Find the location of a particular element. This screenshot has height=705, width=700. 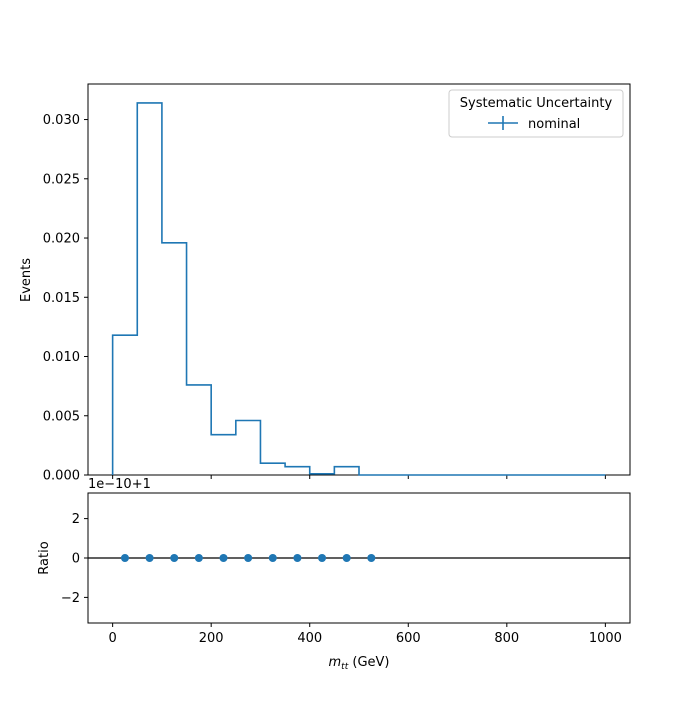

ratio-offset-text: 1e−10+1 is located at coordinates (119, 484).